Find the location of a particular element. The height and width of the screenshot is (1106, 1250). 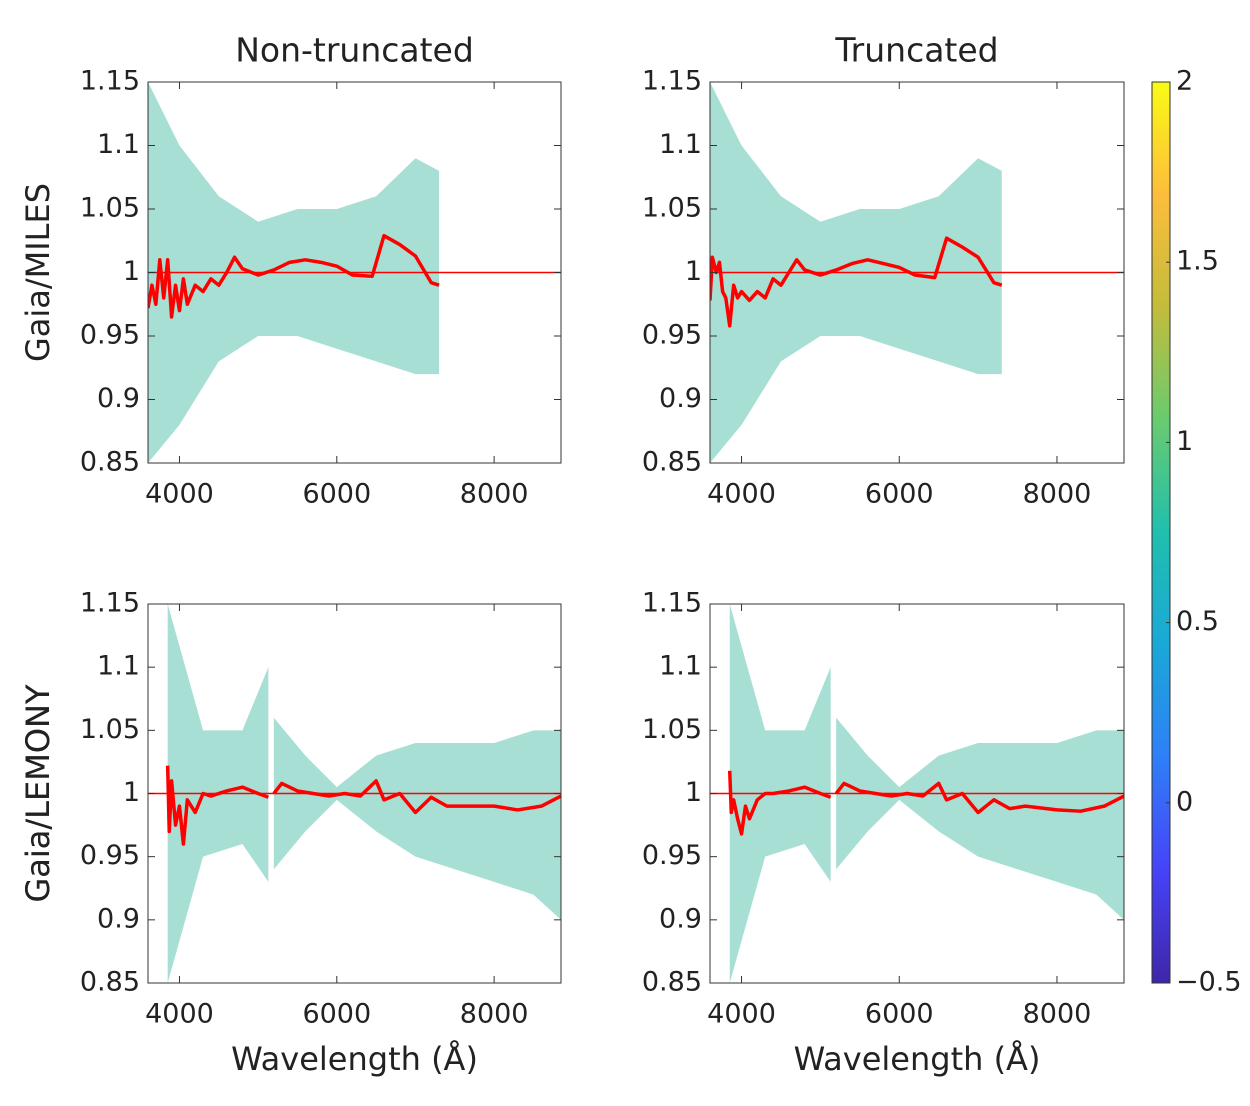

colorbar-tick-label: 1.5 is located at coordinates (1197, 261).